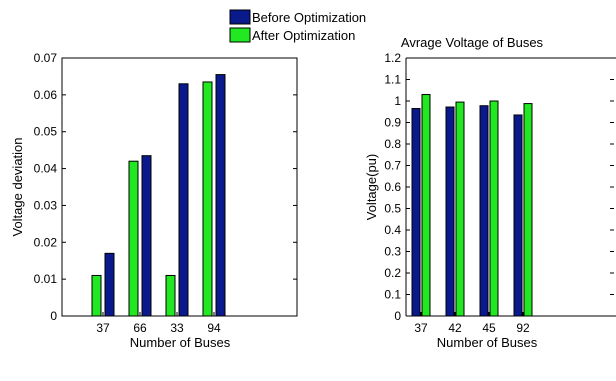 The image size is (616, 381). What do you see at coordinates (523, 328) in the screenshot?
I see `x-tick-label: 92` at bounding box center [523, 328].